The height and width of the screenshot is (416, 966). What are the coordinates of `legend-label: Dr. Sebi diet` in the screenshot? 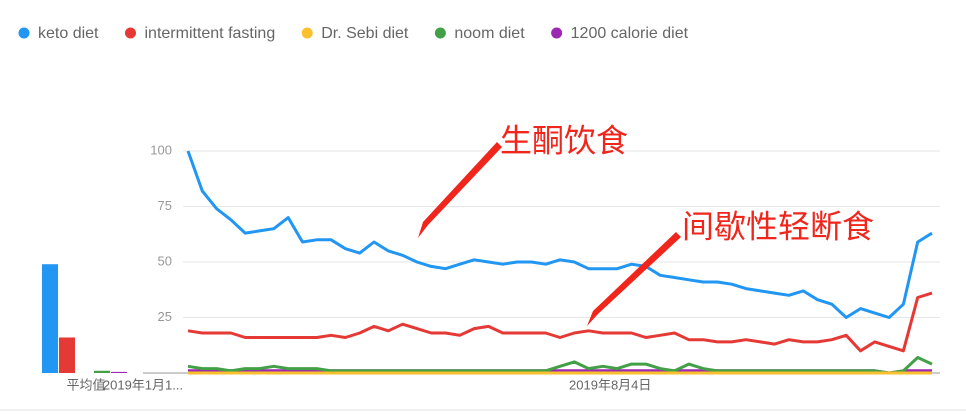 It's located at (365, 33).